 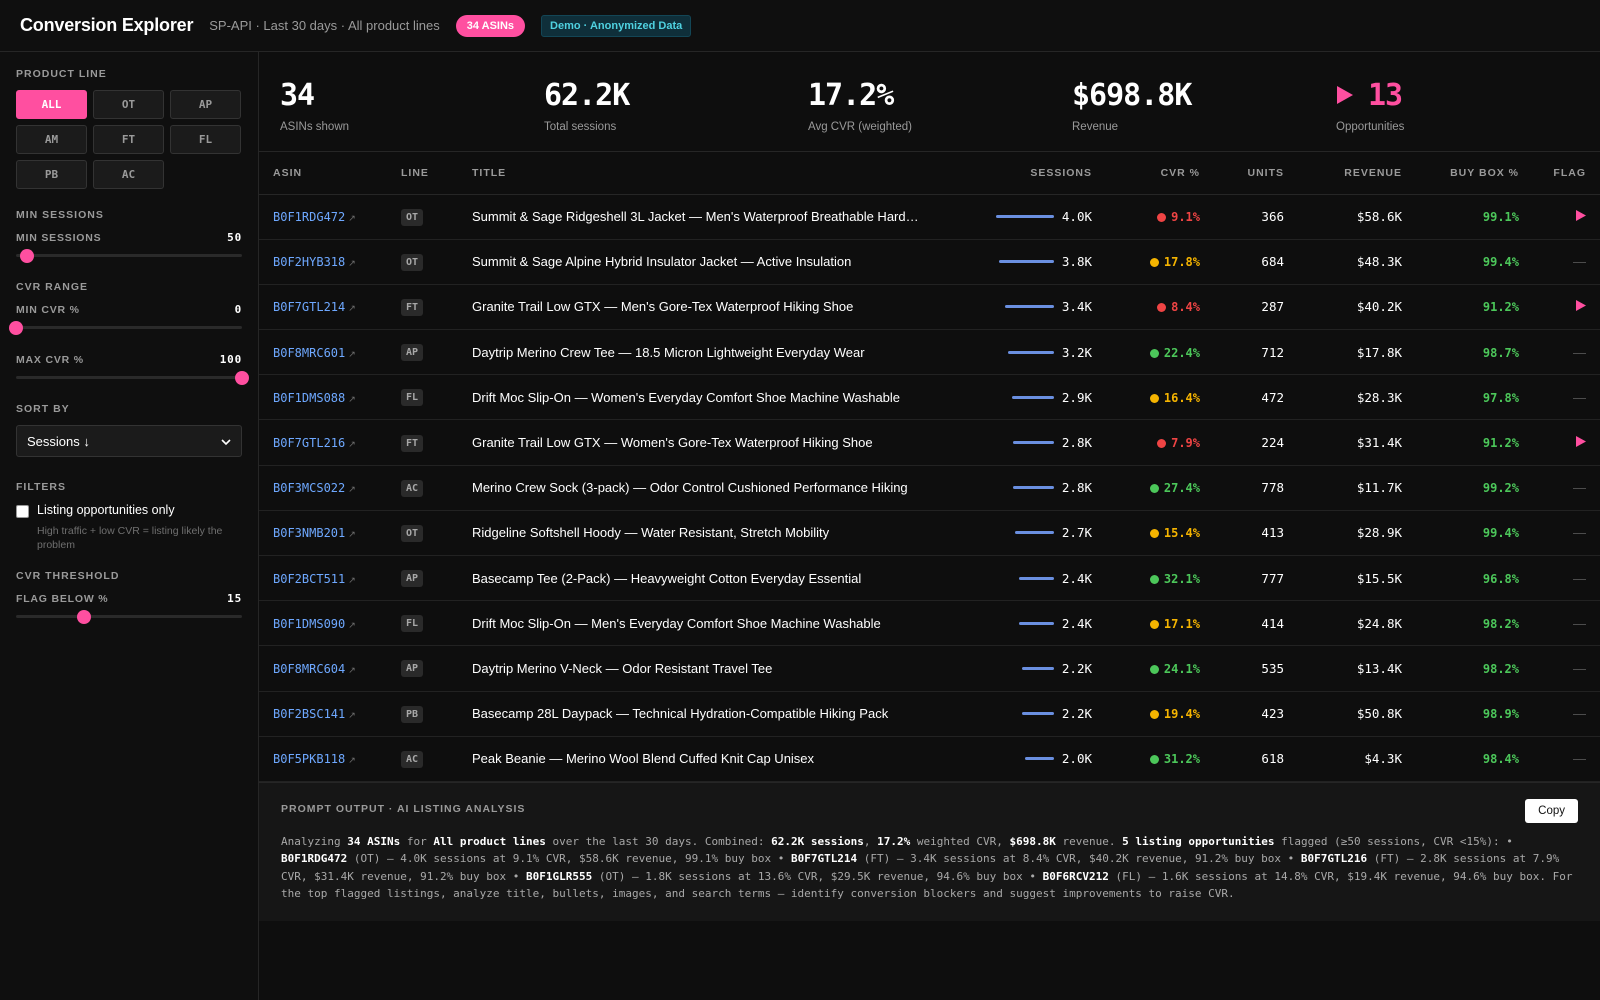 What do you see at coordinates (128, 104) in the screenshot?
I see `product-line-button-ot: OT` at bounding box center [128, 104].